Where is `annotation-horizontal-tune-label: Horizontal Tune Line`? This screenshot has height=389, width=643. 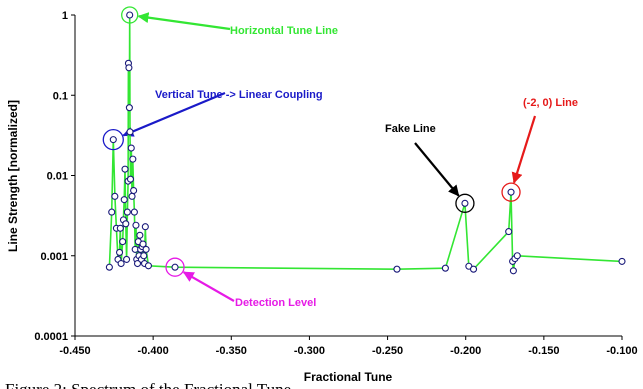
annotation-horizontal-tune-label: Horizontal Tune Line is located at coordinates (284, 31).